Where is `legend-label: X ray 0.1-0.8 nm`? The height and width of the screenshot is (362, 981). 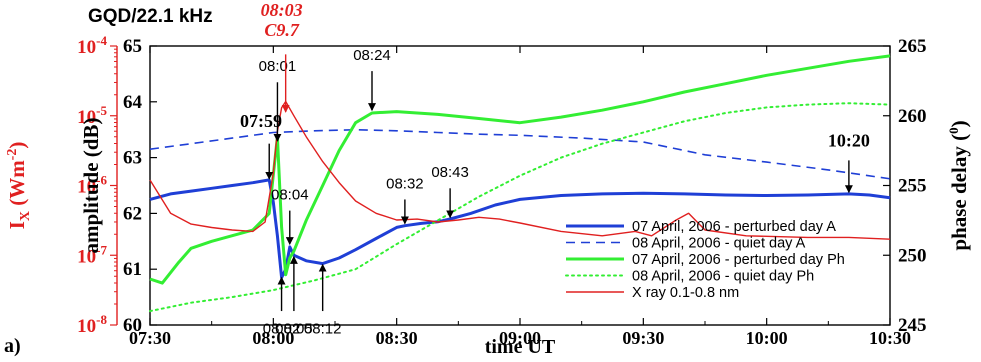 legend-label: X ray 0.1-0.8 nm is located at coordinates (685, 293).